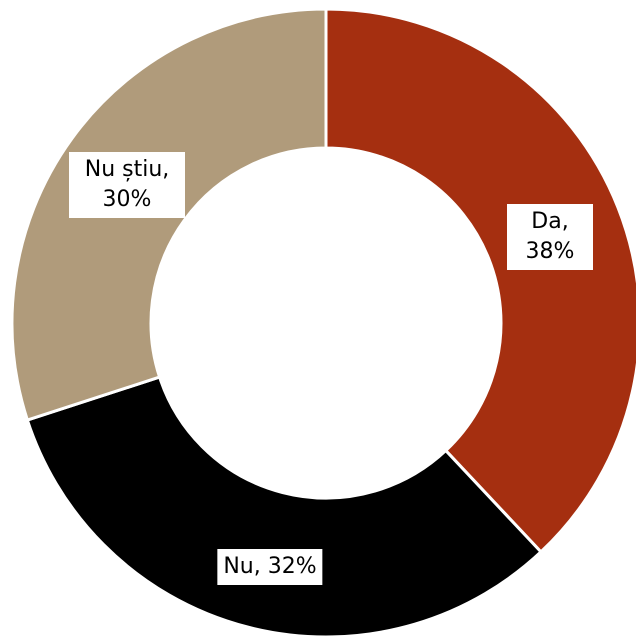 The width and height of the screenshot is (636, 636). What do you see at coordinates (127, 185) in the screenshot?
I see `data-label: Nu știu, 30%` at bounding box center [127, 185].